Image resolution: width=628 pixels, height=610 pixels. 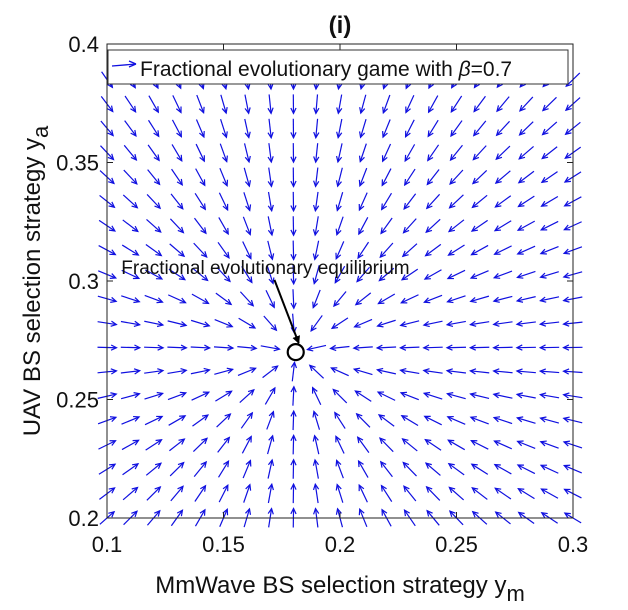 I want to click on x-axis-label: MmWave BS selection strategy ym, so click(x=340, y=589).